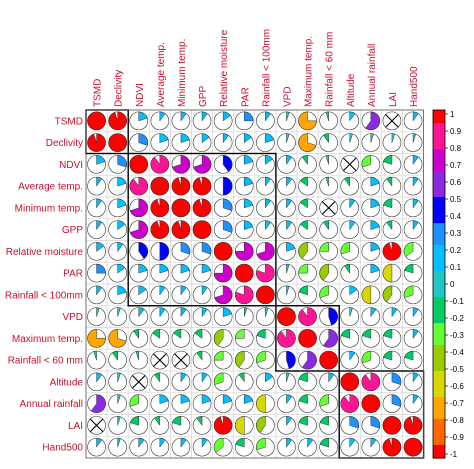 This screenshot has width=474, height=469. Describe the element at coordinates (45, 361) in the screenshot. I see `row-label: Rainfall < 60 mm` at that location.